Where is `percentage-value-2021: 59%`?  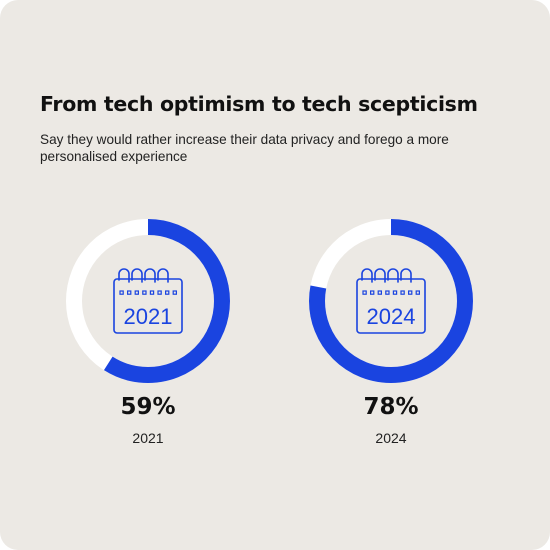 percentage-value-2021: 59% is located at coordinates (148, 407).